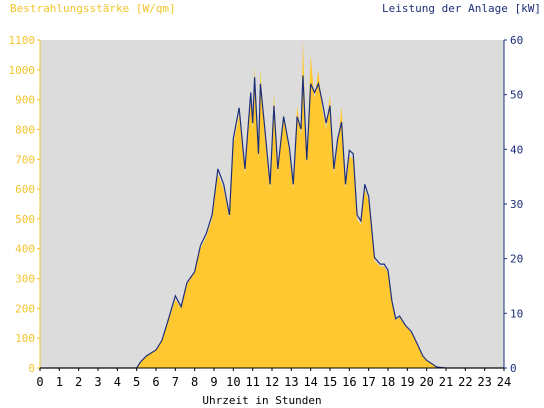 The height and width of the screenshot is (408, 544). I want to click on left-axis-tick-label: 400, so click(25, 249).